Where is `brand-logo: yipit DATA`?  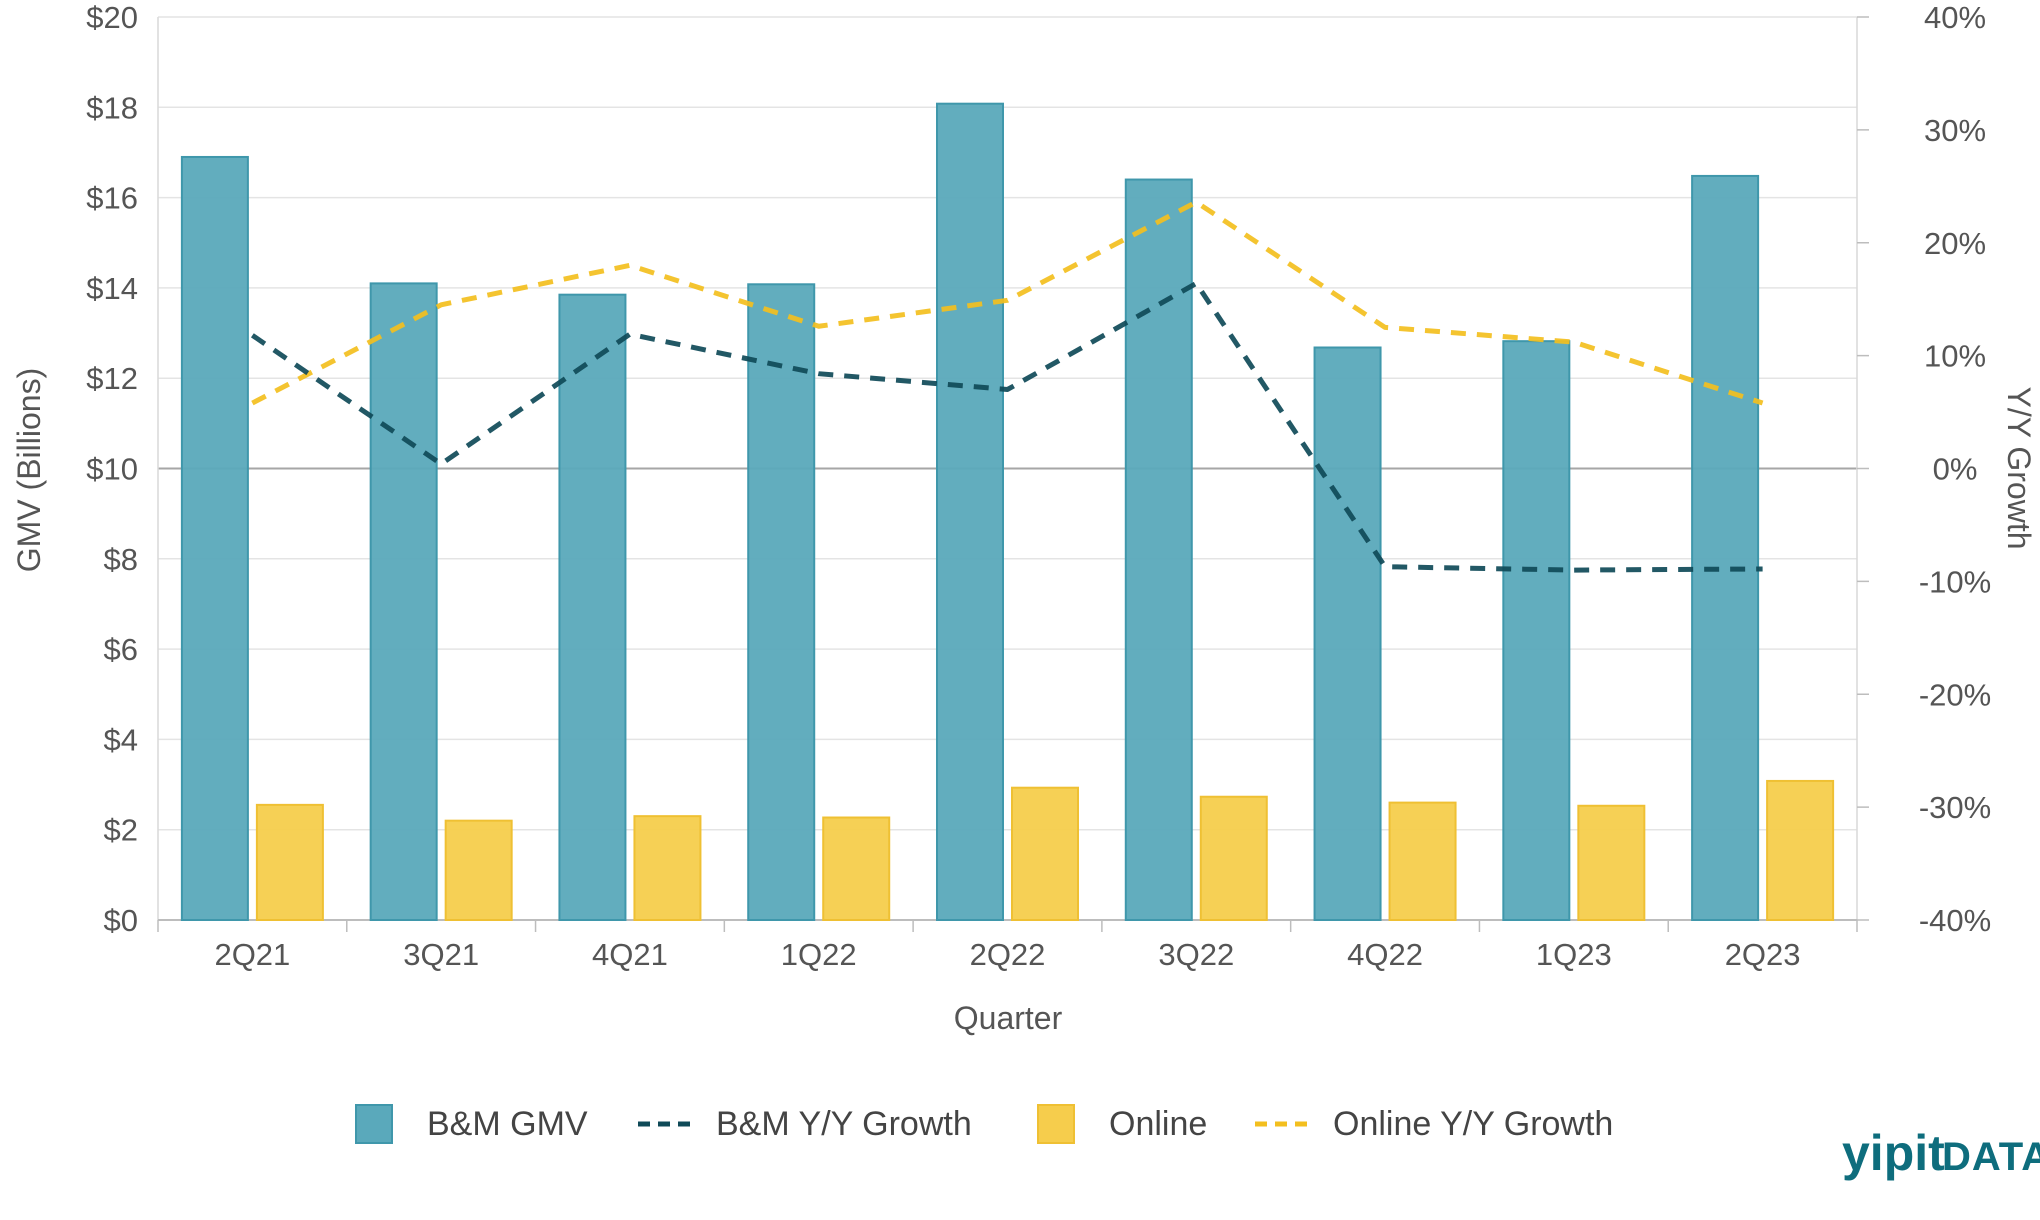 brand-logo: yipit DATA is located at coordinates (1941, 1153).